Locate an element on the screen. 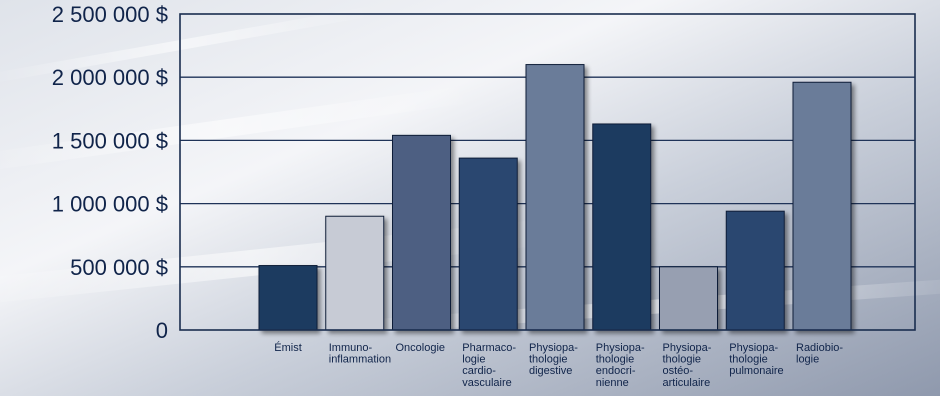 Image resolution: width=940 pixels, height=401 pixels. y-tick-label: 1 000 000 $ is located at coordinates (110, 204).